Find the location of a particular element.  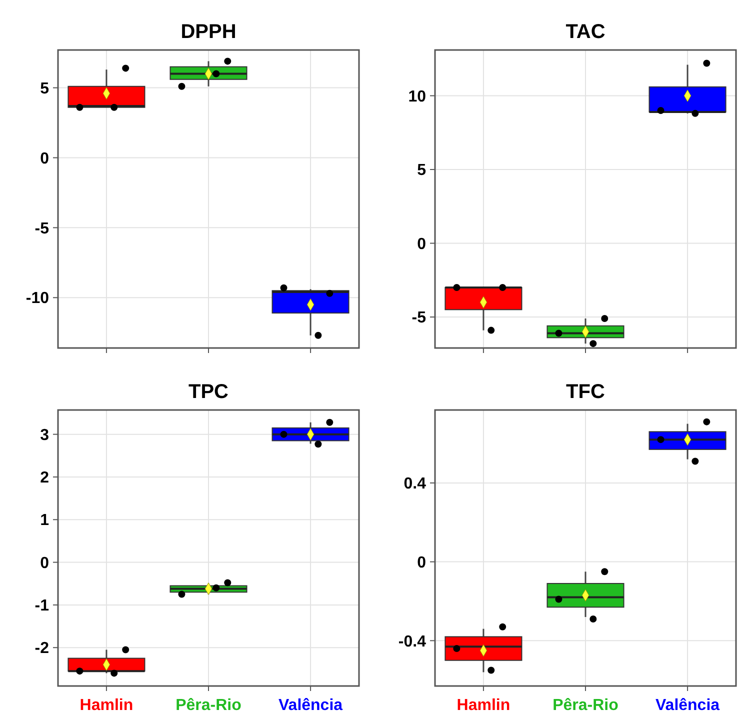

chart-title: DPPH is located at coordinates (208, 32).